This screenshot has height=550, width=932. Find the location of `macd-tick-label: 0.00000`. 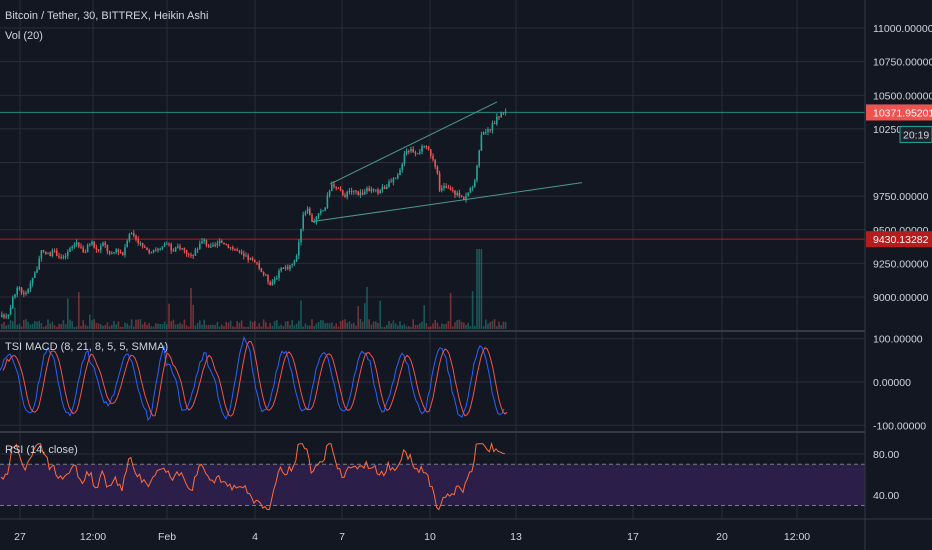

macd-tick-label: 0.00000 is located at coordinates (892, 383).